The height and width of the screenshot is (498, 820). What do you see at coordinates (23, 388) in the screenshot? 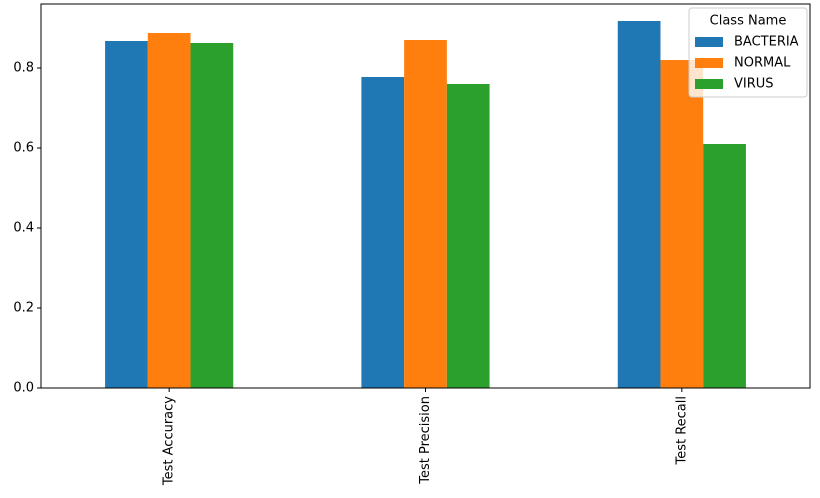
I see `y-tick-label: 0.0` at bounding box center [23, 388].